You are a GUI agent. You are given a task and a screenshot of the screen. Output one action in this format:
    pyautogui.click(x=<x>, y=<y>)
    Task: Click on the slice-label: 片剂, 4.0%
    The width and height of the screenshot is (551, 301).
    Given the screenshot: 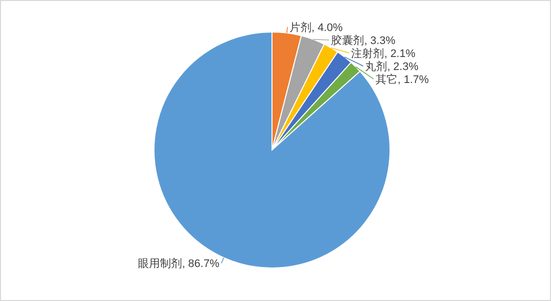 What is the action you would take?
    pyautogui.click(x=316, y=27)
    